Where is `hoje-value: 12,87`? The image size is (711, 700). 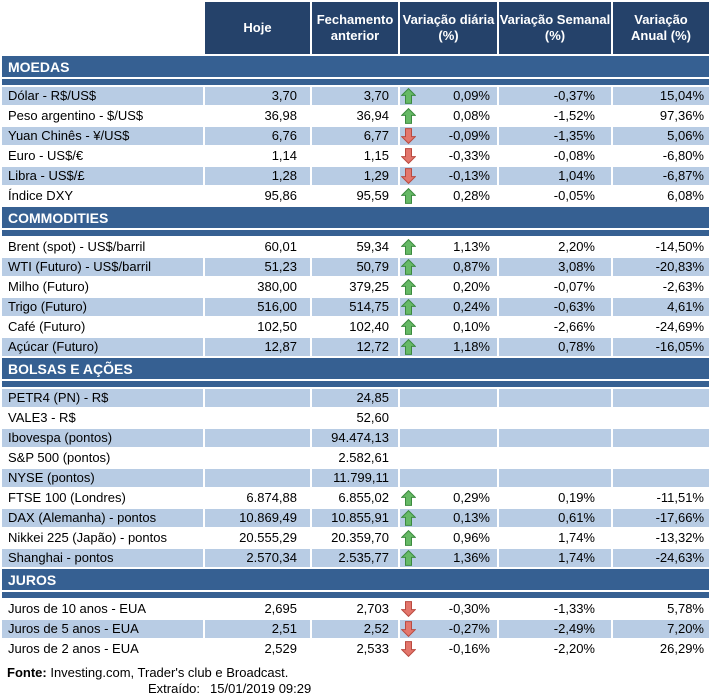 hoje-value: 12,87 is located at coordinates (257, 347).